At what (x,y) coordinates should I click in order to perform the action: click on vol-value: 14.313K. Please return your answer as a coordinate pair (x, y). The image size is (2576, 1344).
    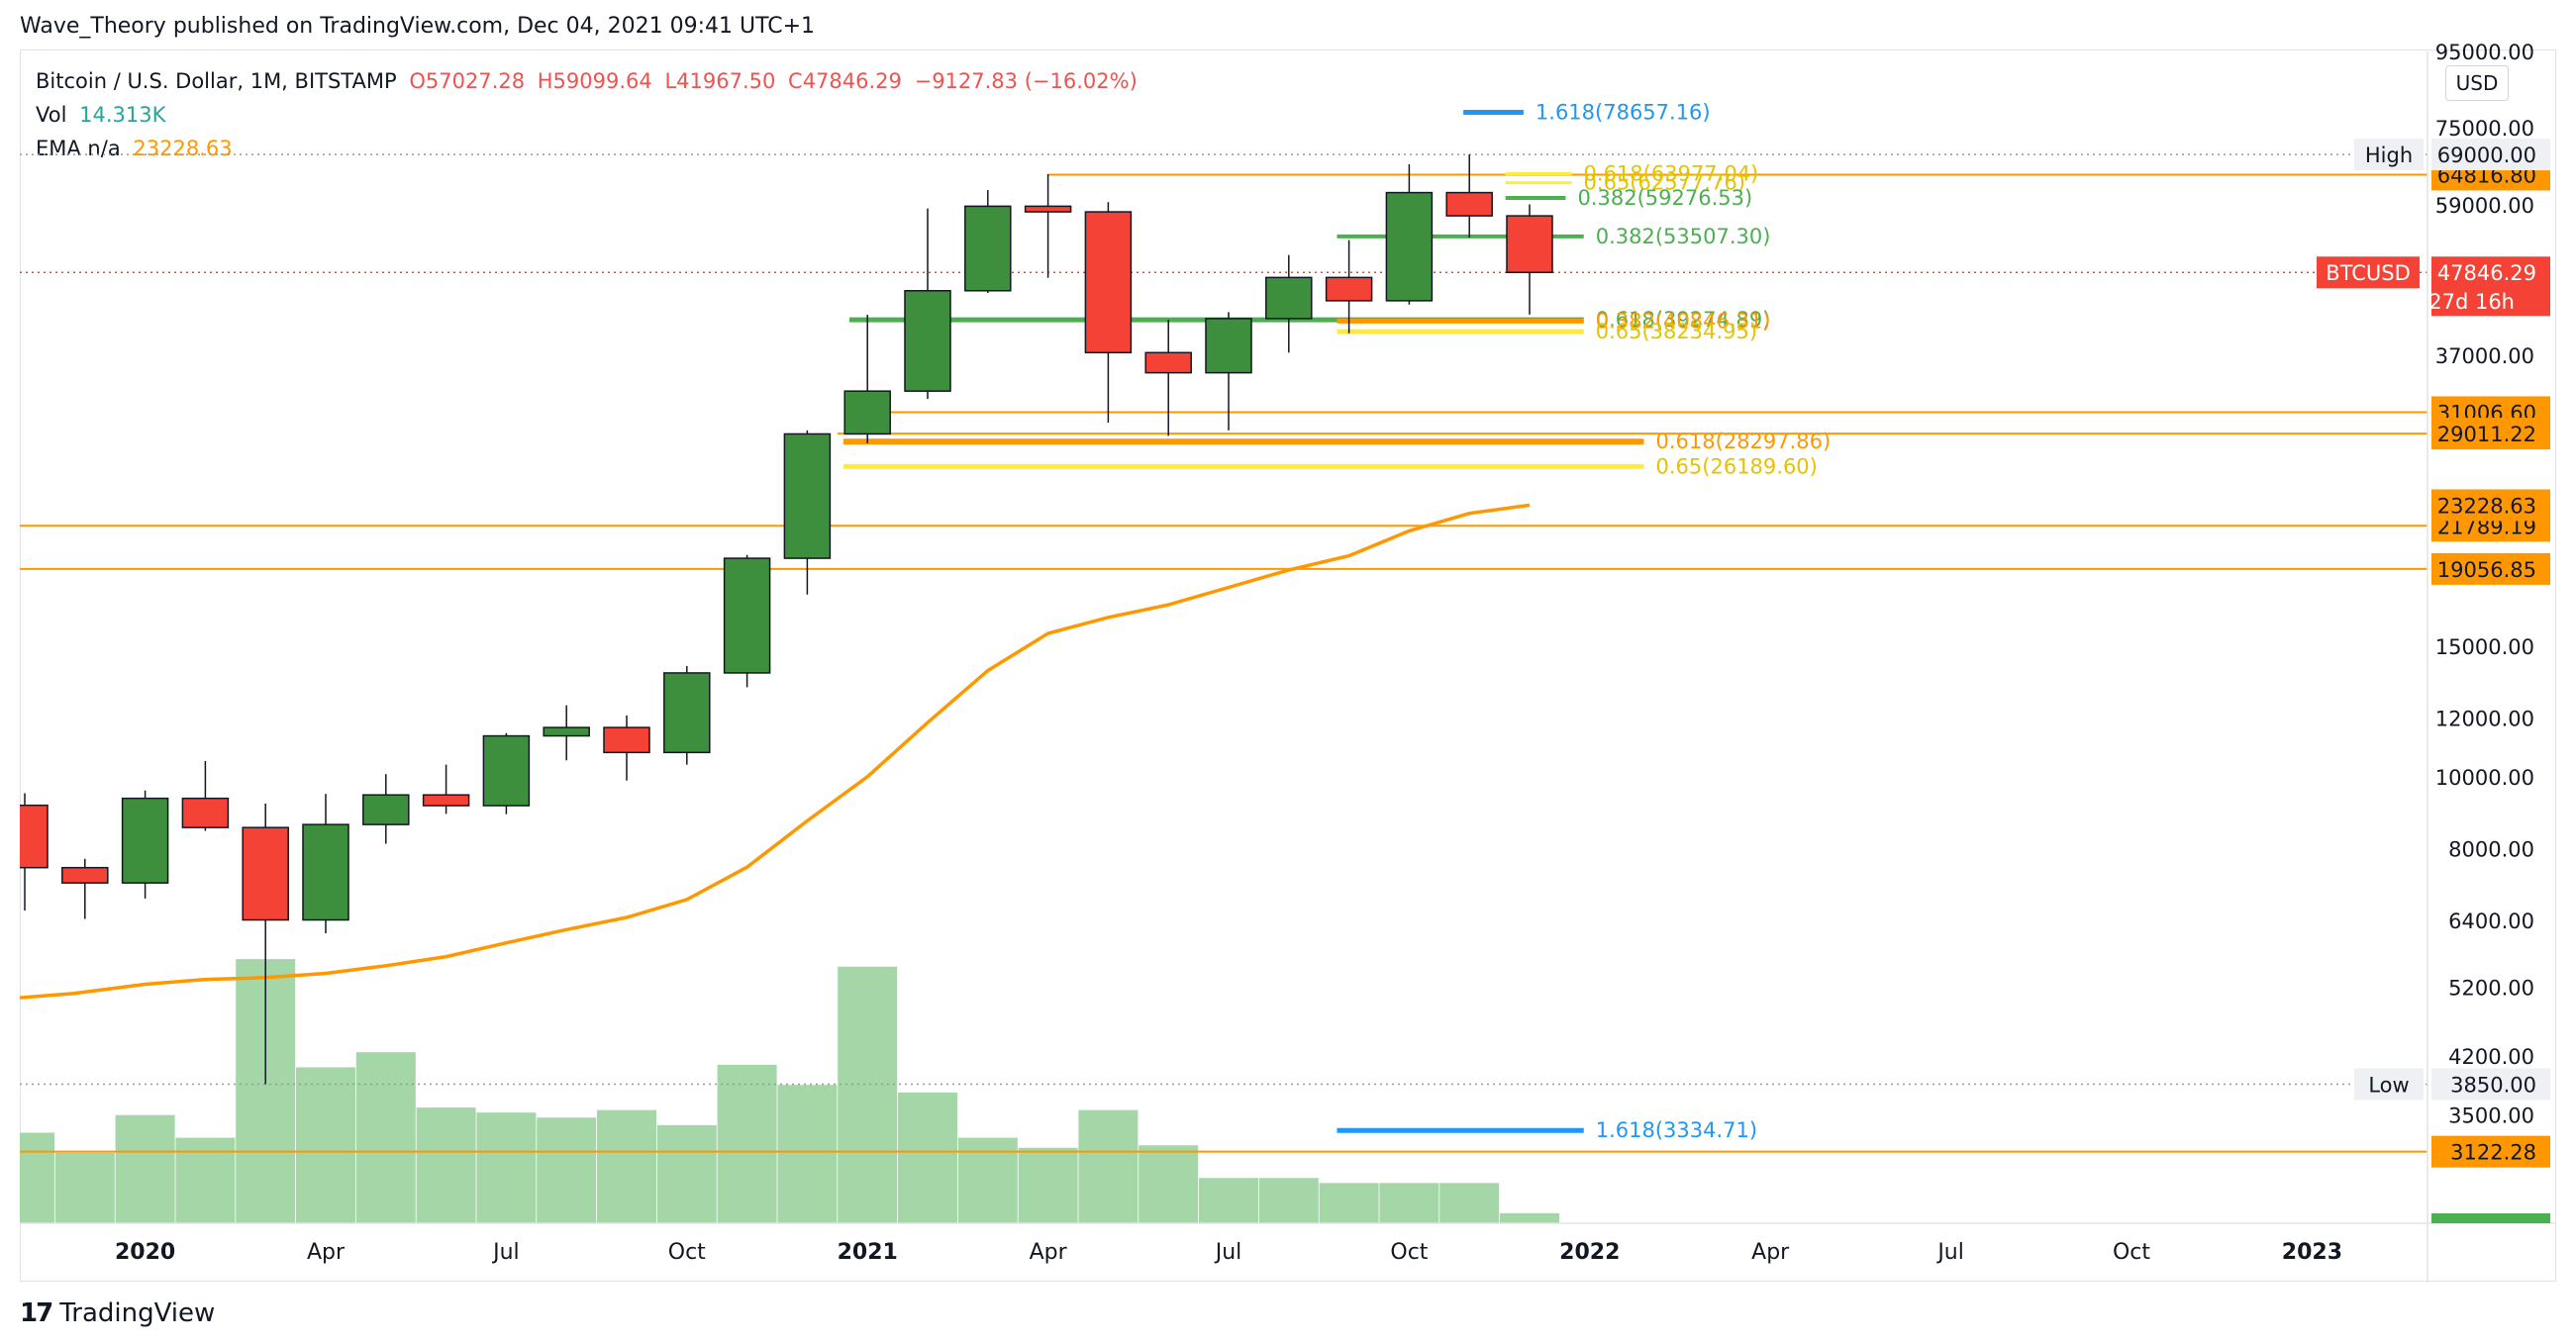
    Looking at the image, I should click on (123, 115).